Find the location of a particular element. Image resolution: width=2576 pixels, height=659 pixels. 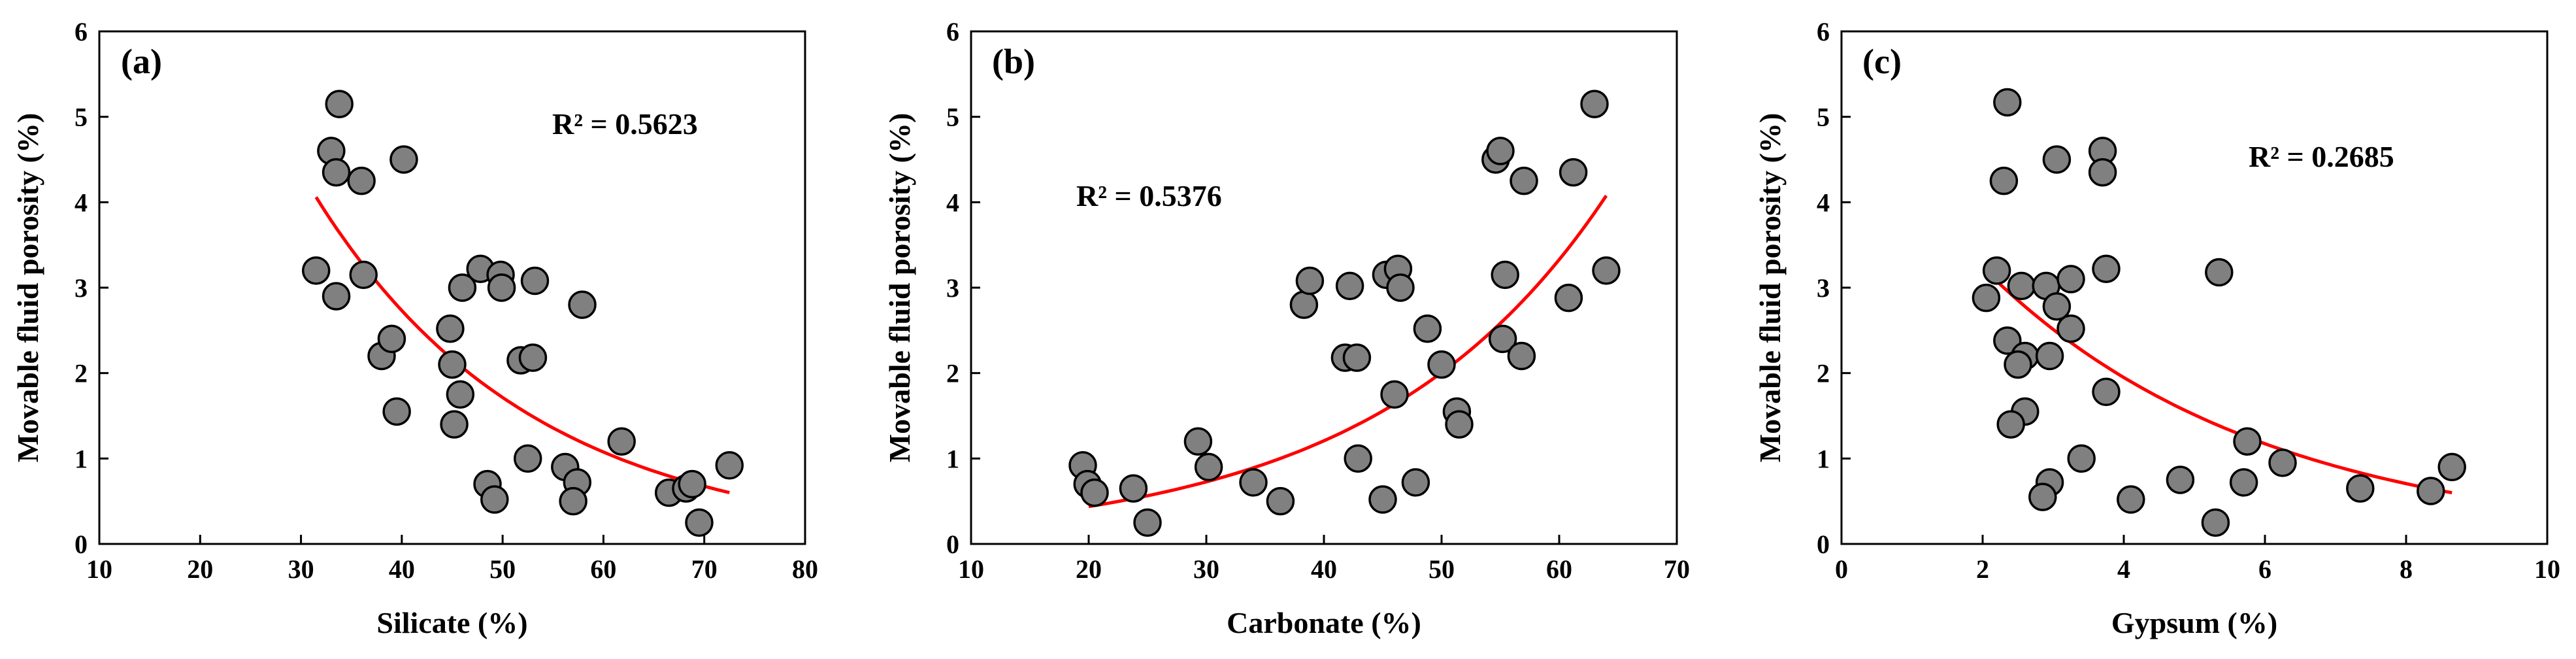

x-tick-label: 8 is located at coordinates (2406, 569).